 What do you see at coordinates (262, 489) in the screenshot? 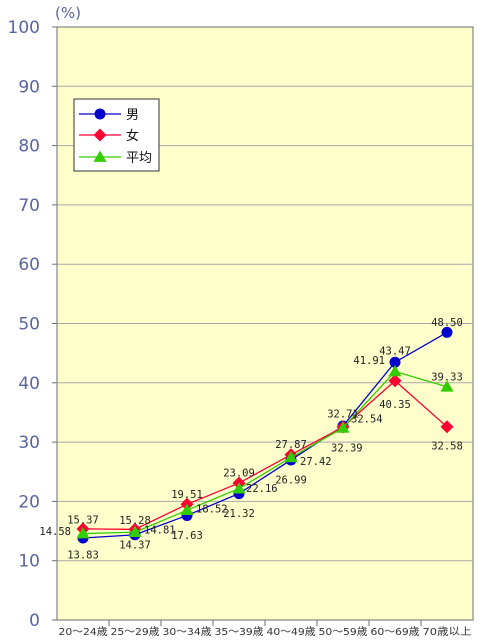
I see `data-label: 22.16` at bounding box center [262, 489].